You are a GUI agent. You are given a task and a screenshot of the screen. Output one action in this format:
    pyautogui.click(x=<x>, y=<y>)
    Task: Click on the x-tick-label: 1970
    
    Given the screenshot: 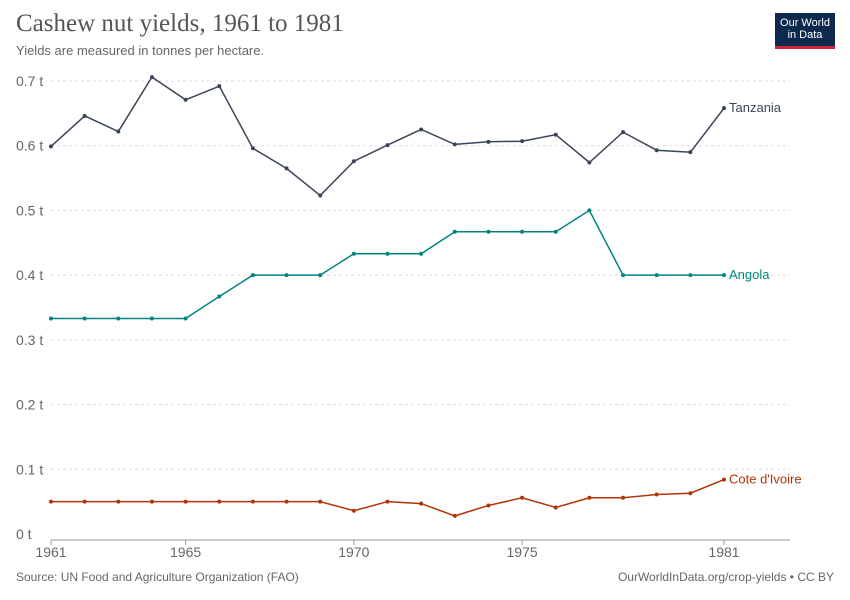 What is the action you would take?
    pyautogui.click(x=353, y=552)
    